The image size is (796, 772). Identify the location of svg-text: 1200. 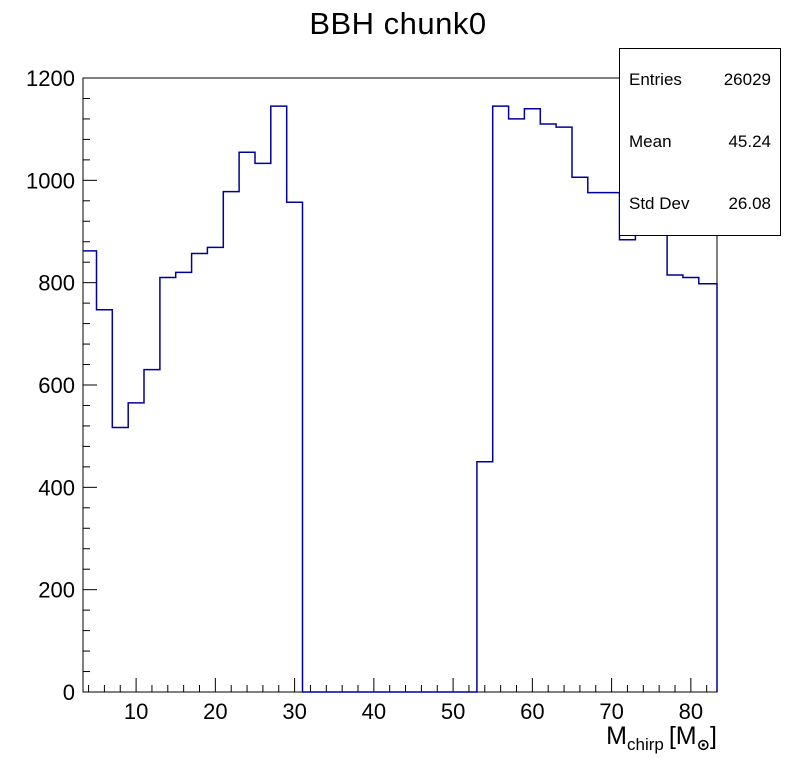
(50, 78).